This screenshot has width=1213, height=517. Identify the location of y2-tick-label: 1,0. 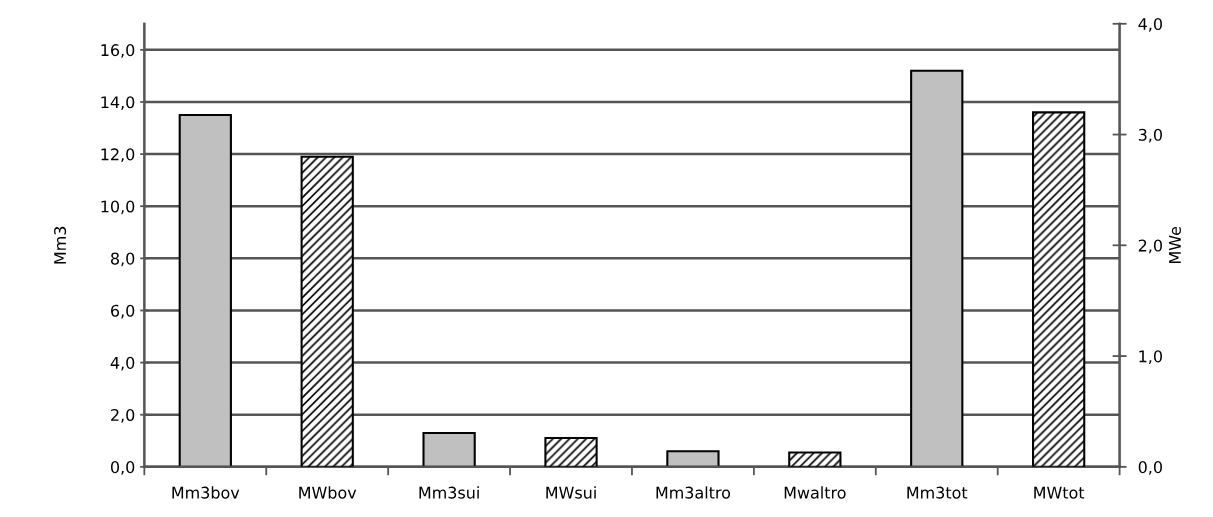
(1150, 357).